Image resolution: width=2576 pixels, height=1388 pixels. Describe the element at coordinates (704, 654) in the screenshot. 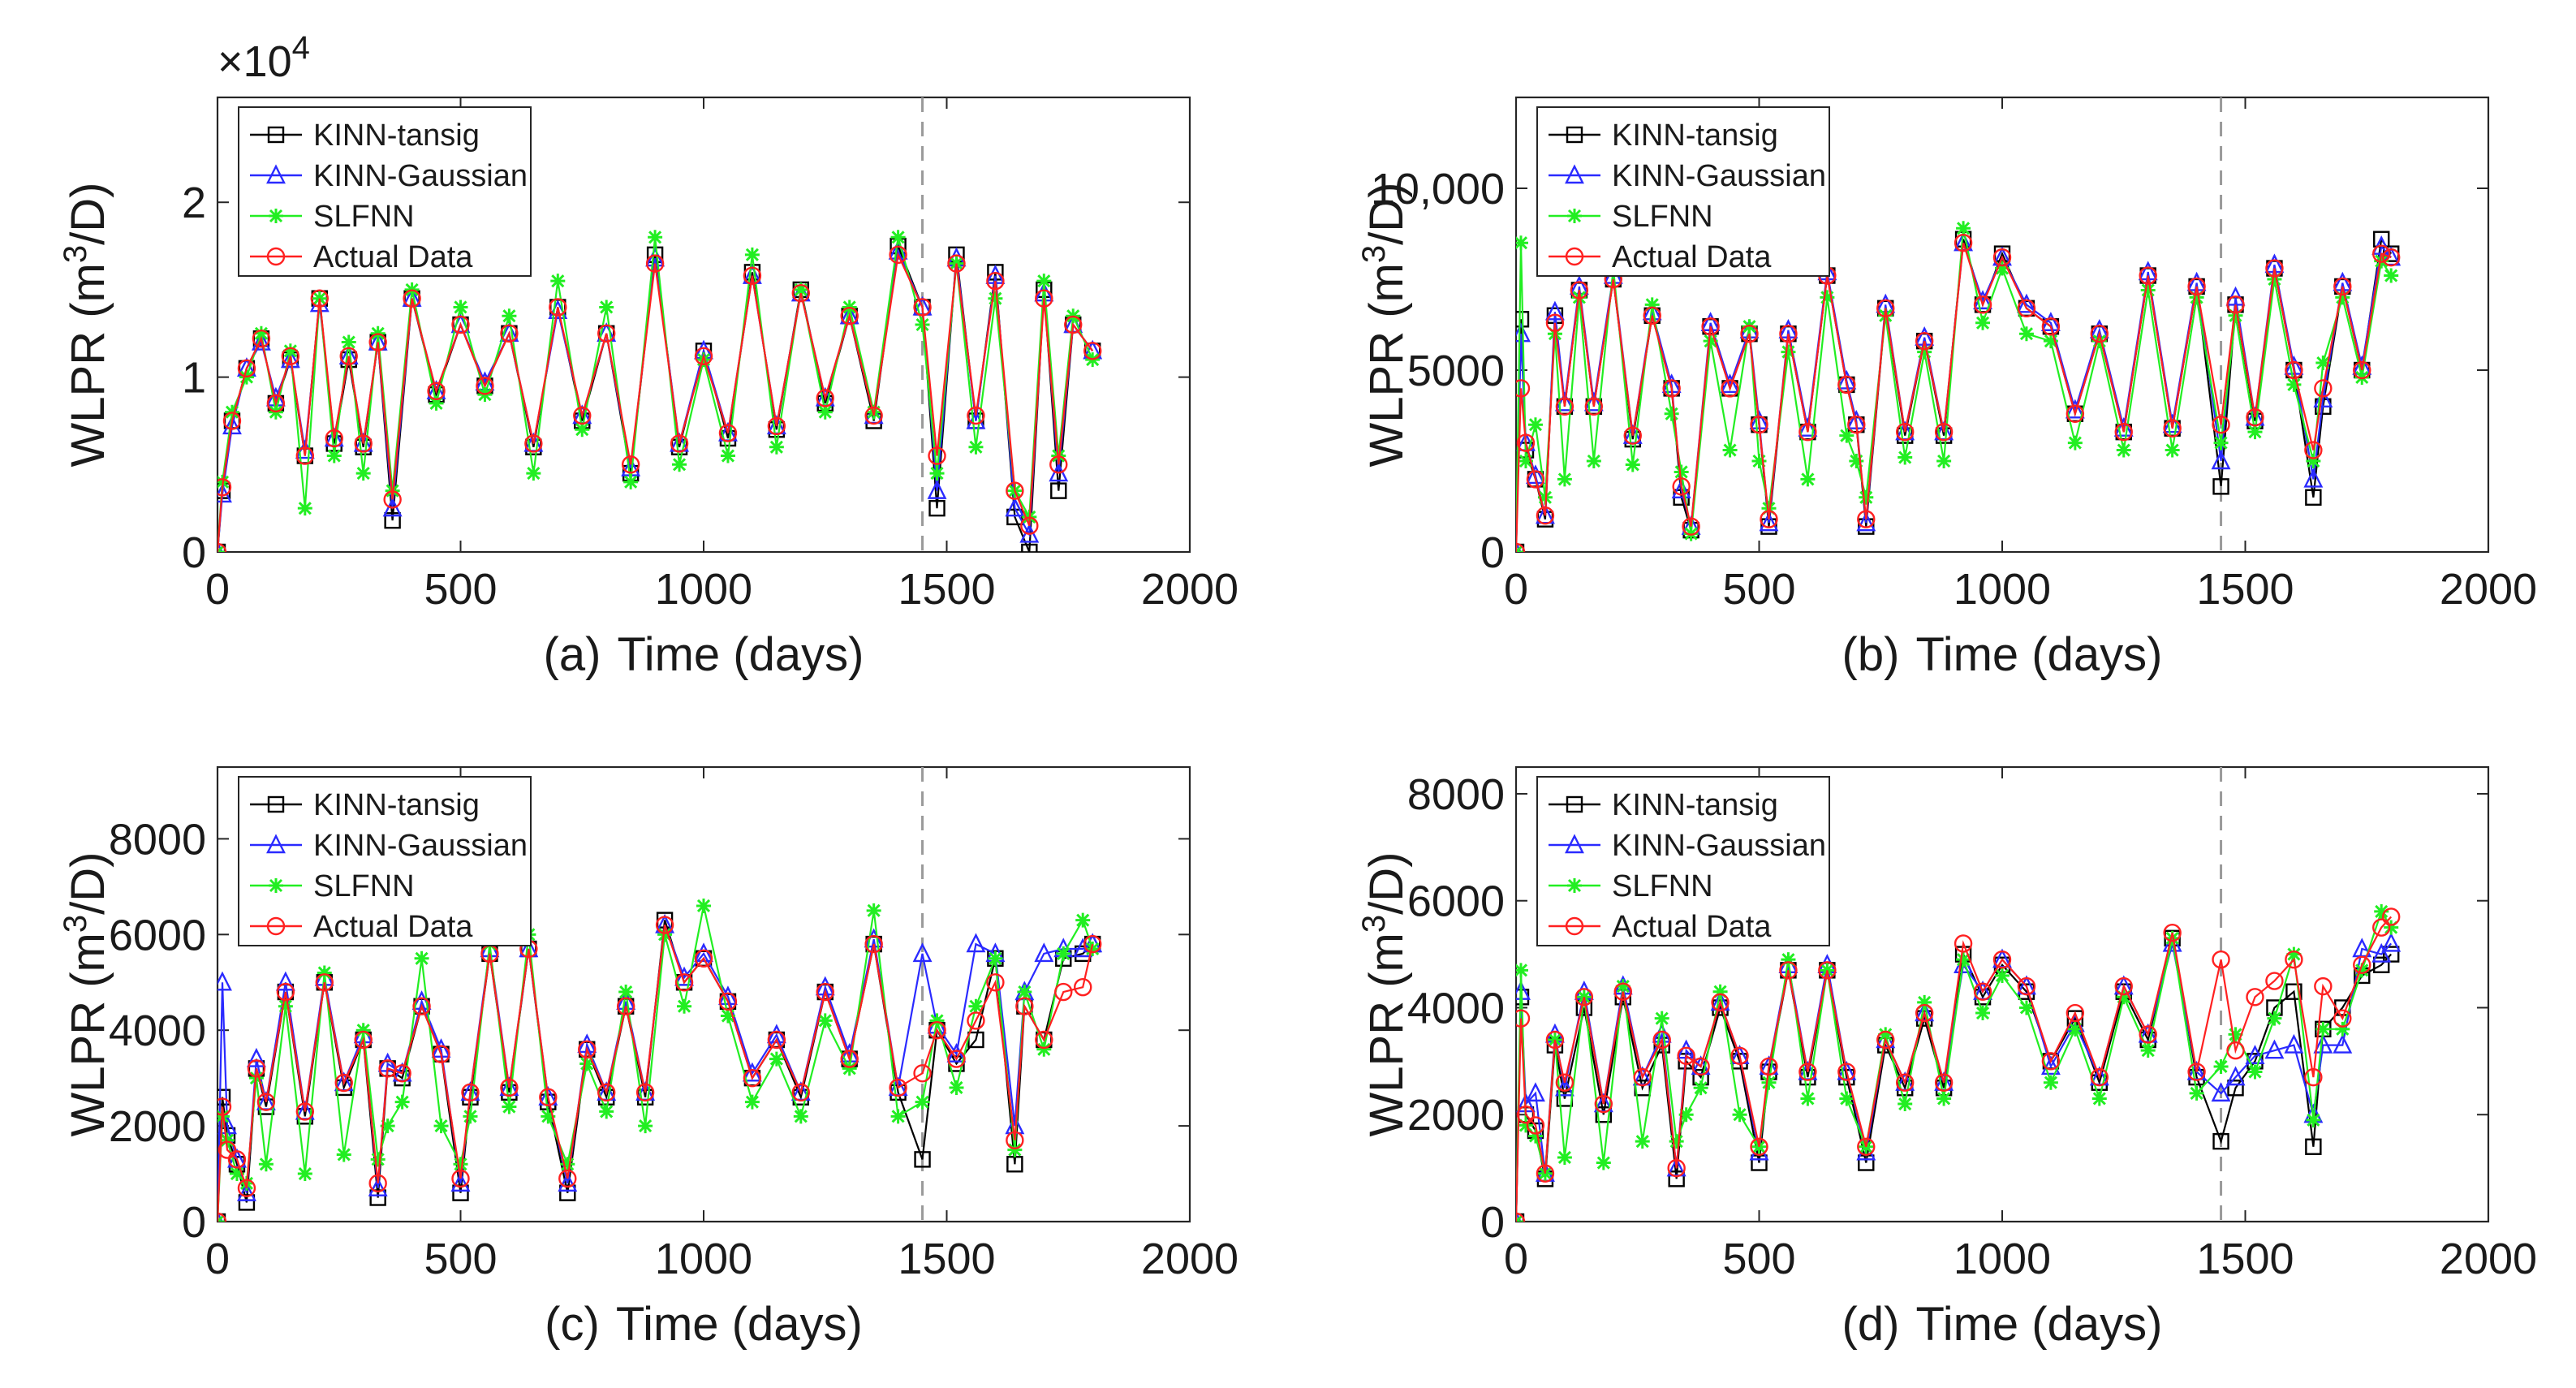

I see `x-axis-label: (a) Time (days)` at that location.